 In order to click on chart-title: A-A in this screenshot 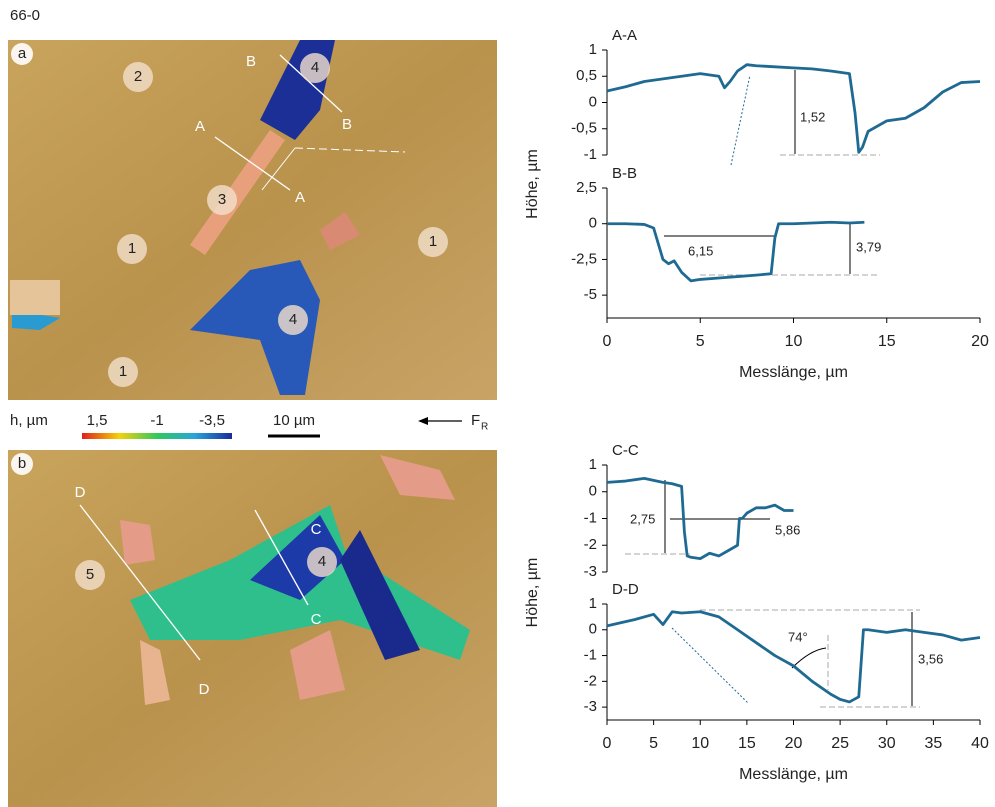, I will do `click(624, 35)`.